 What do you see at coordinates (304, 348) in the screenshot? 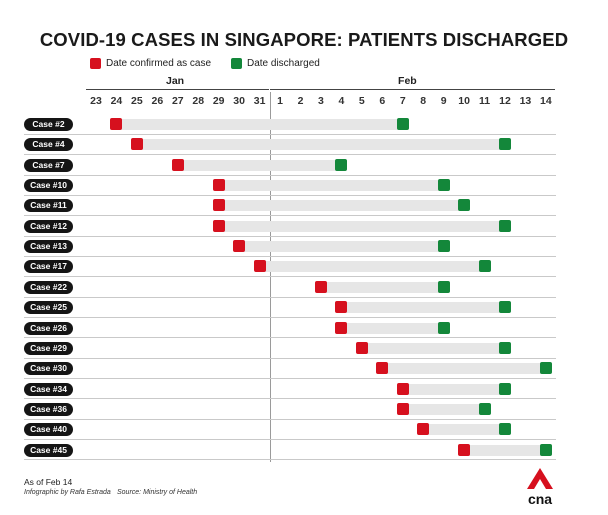
I see `case-row: Case #29` at bounding box center [304, 348].